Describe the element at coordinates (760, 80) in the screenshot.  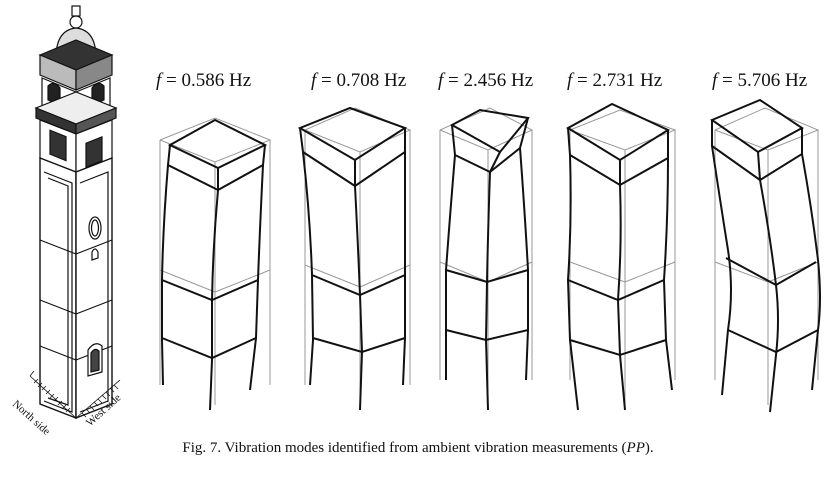
I see `mode-5-frequency: f = 5.706 Hz` at that location.